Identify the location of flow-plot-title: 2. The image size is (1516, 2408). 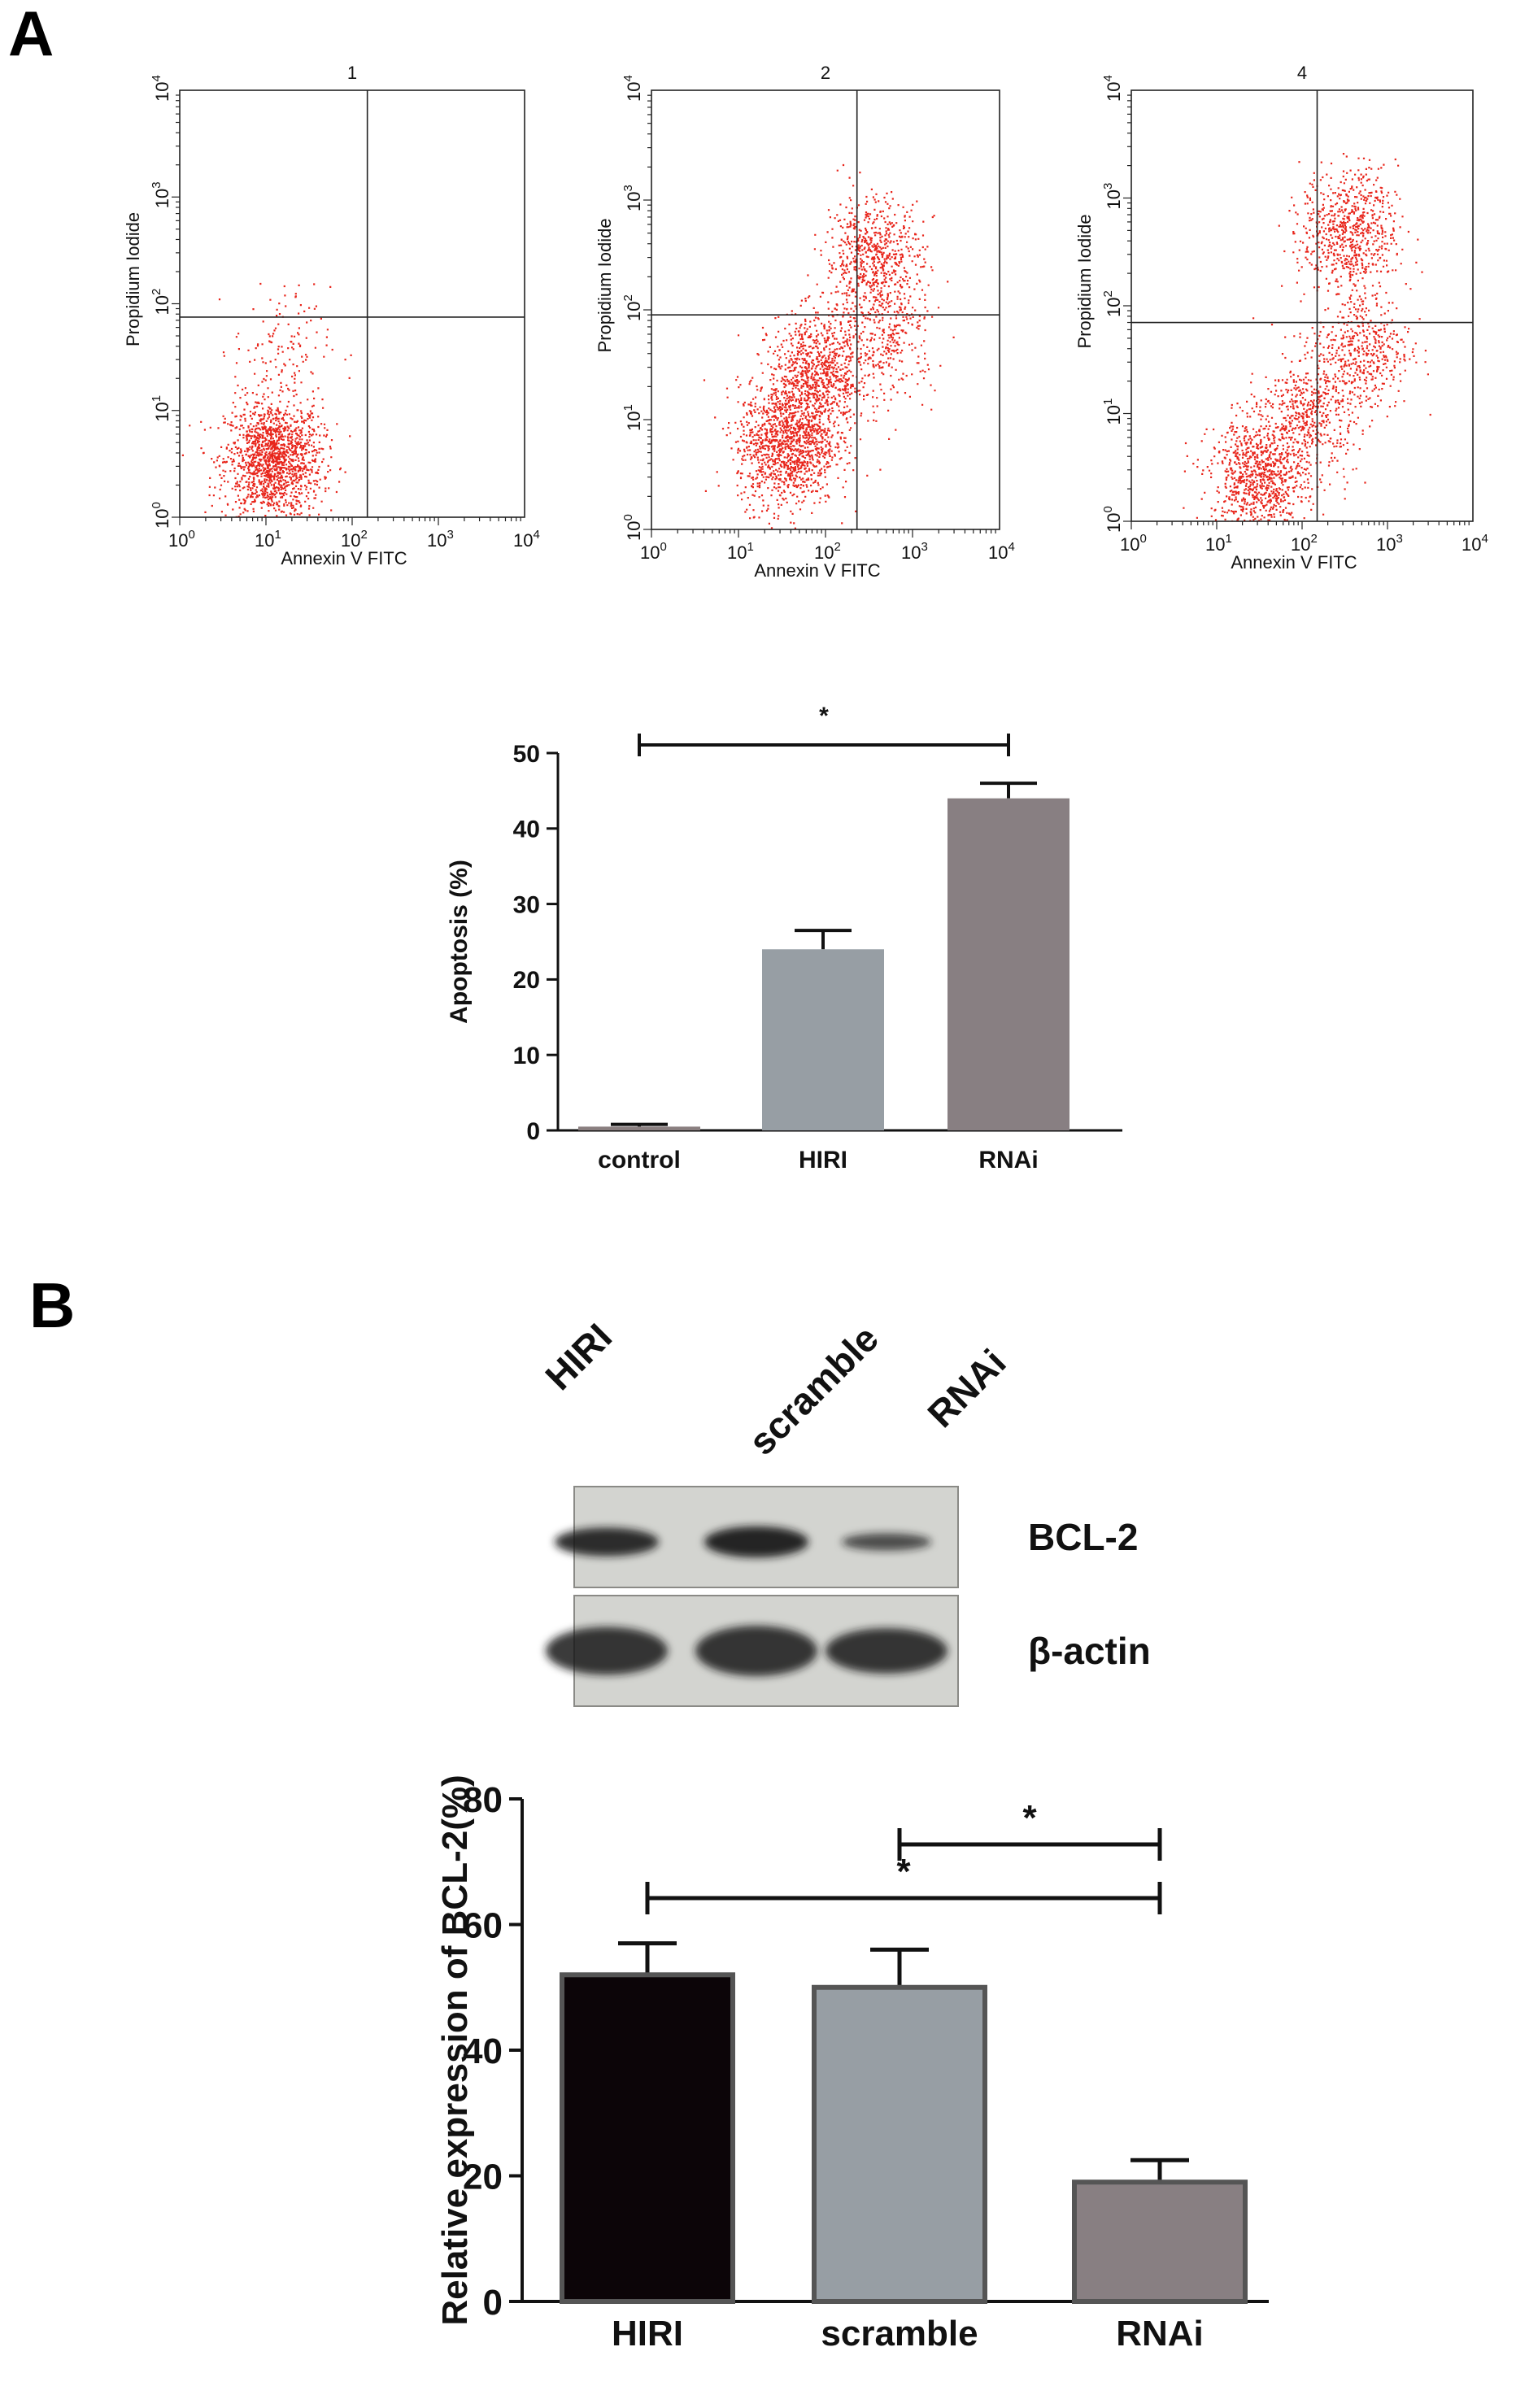
(825, 73).